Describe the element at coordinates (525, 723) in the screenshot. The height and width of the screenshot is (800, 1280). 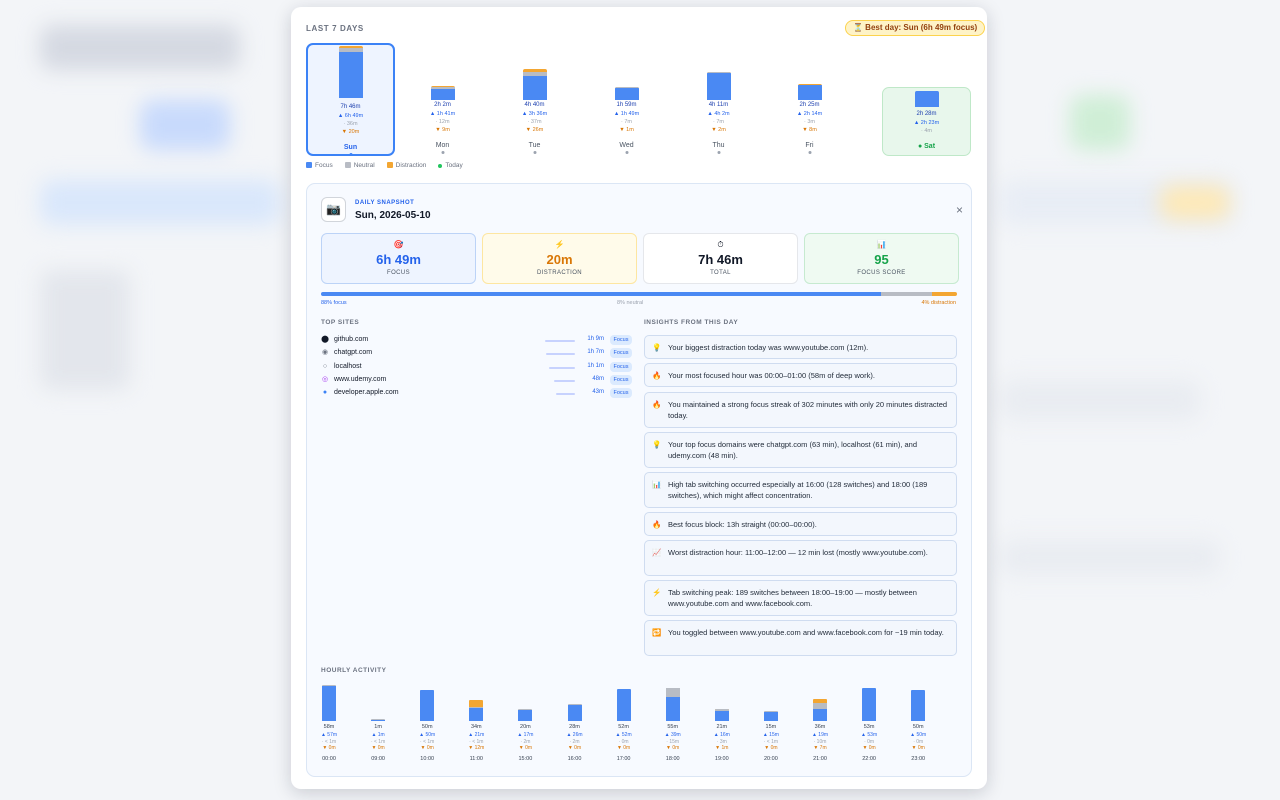
I see `hour-column-15:00: 20m ▲ 17m · 2m ▼ 0m 15:00` at that location.